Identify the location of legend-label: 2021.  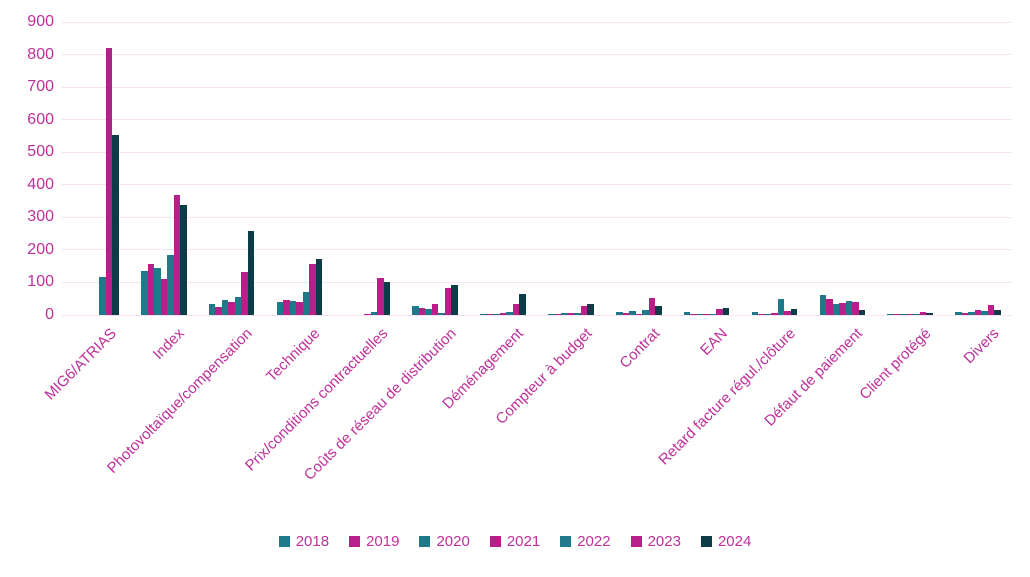
(523, 541).